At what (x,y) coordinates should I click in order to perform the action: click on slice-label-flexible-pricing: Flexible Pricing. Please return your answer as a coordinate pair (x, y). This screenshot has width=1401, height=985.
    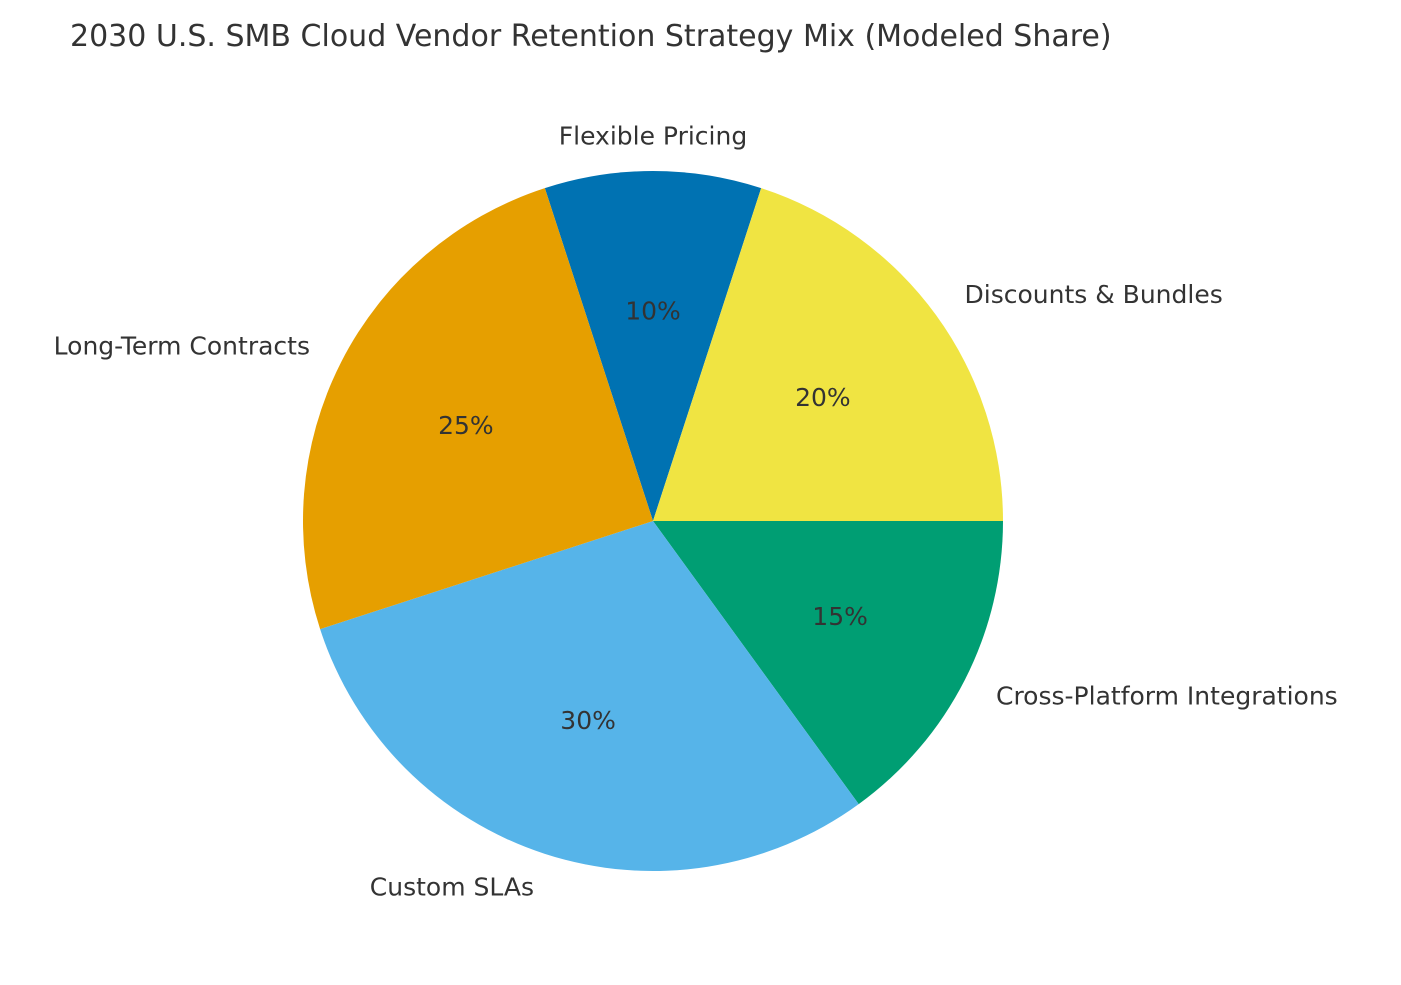
    Looking at the image, I should click on (653, 136).